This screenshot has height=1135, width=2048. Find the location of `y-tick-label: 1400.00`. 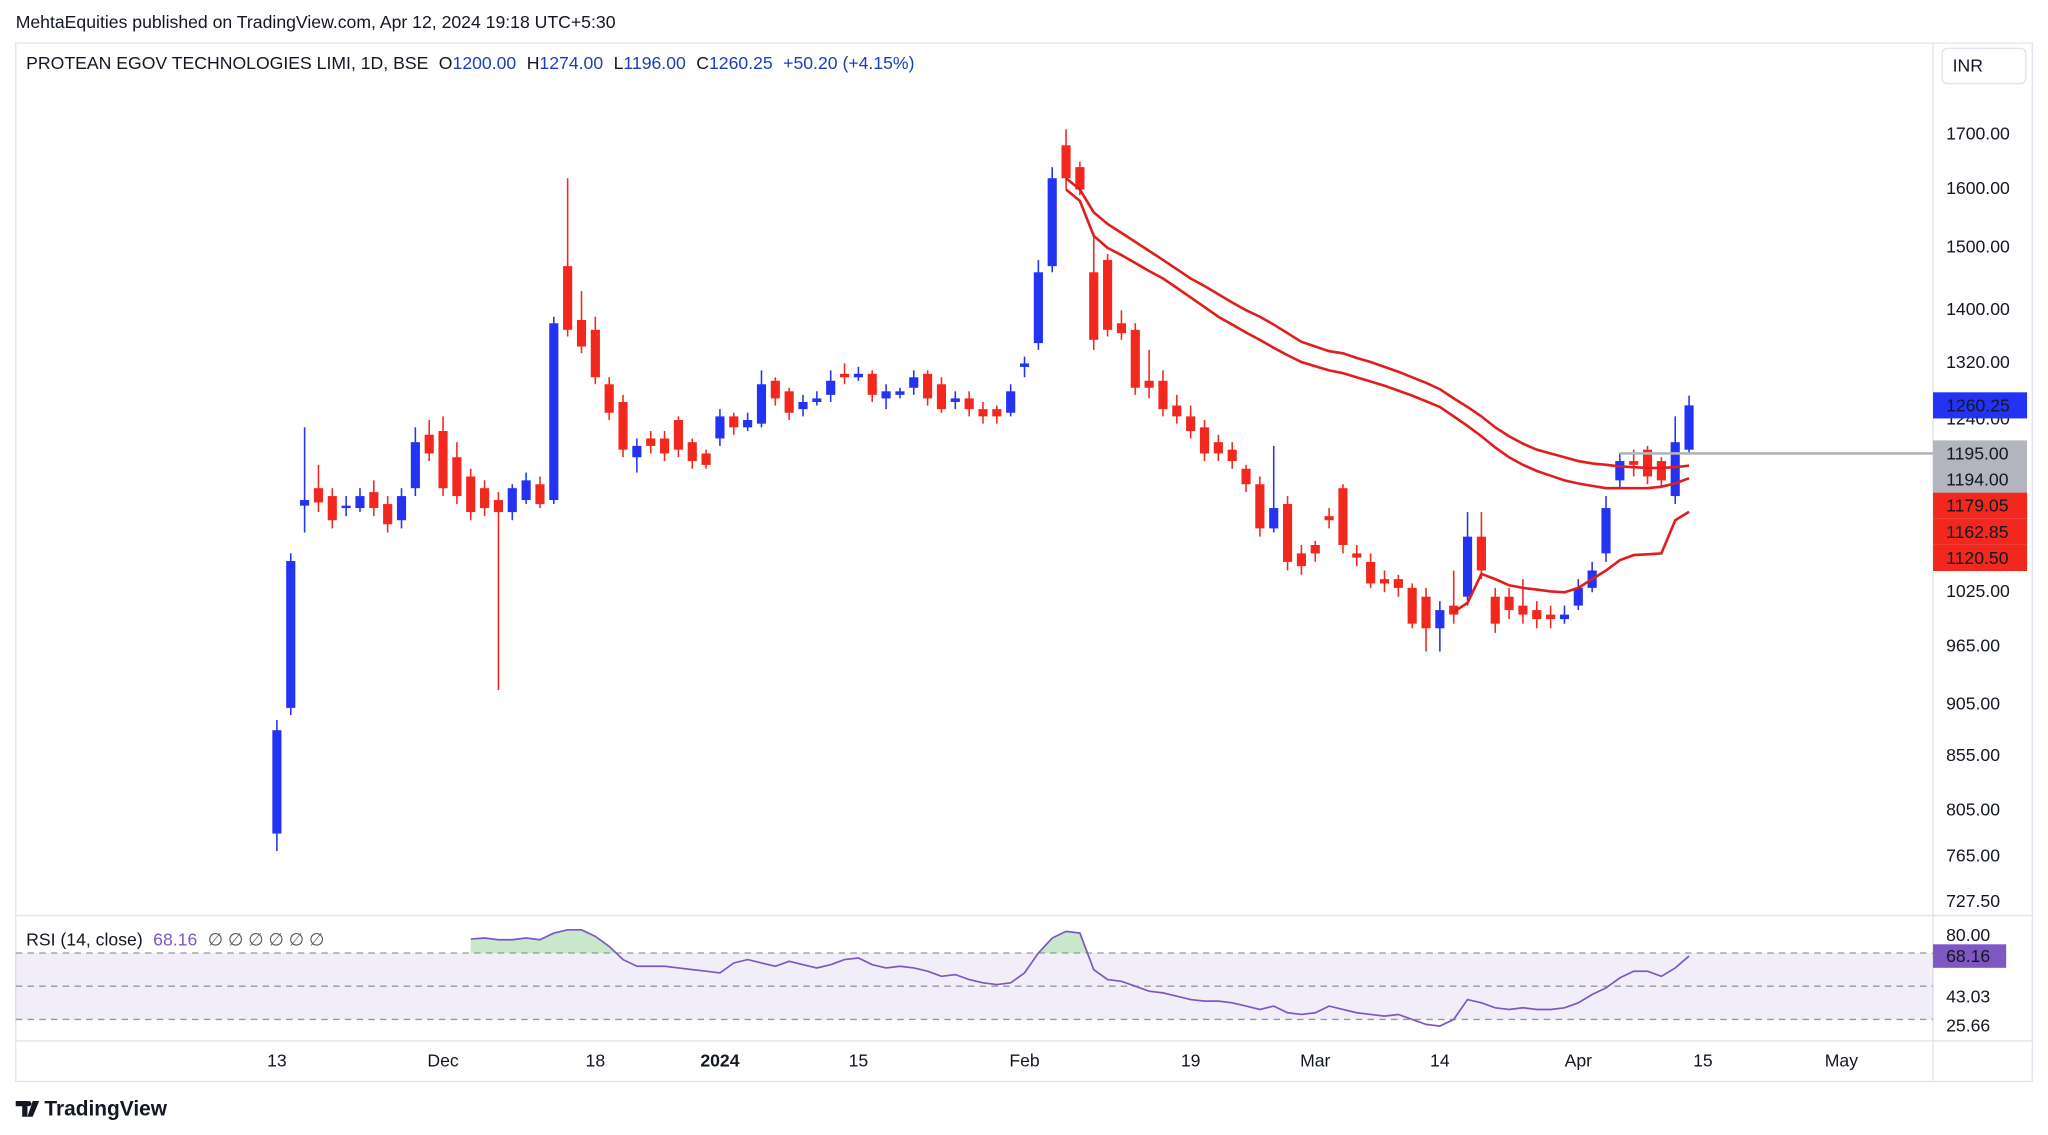

y-tick-label: 1400.00 is located at coordinates (1978, 309).